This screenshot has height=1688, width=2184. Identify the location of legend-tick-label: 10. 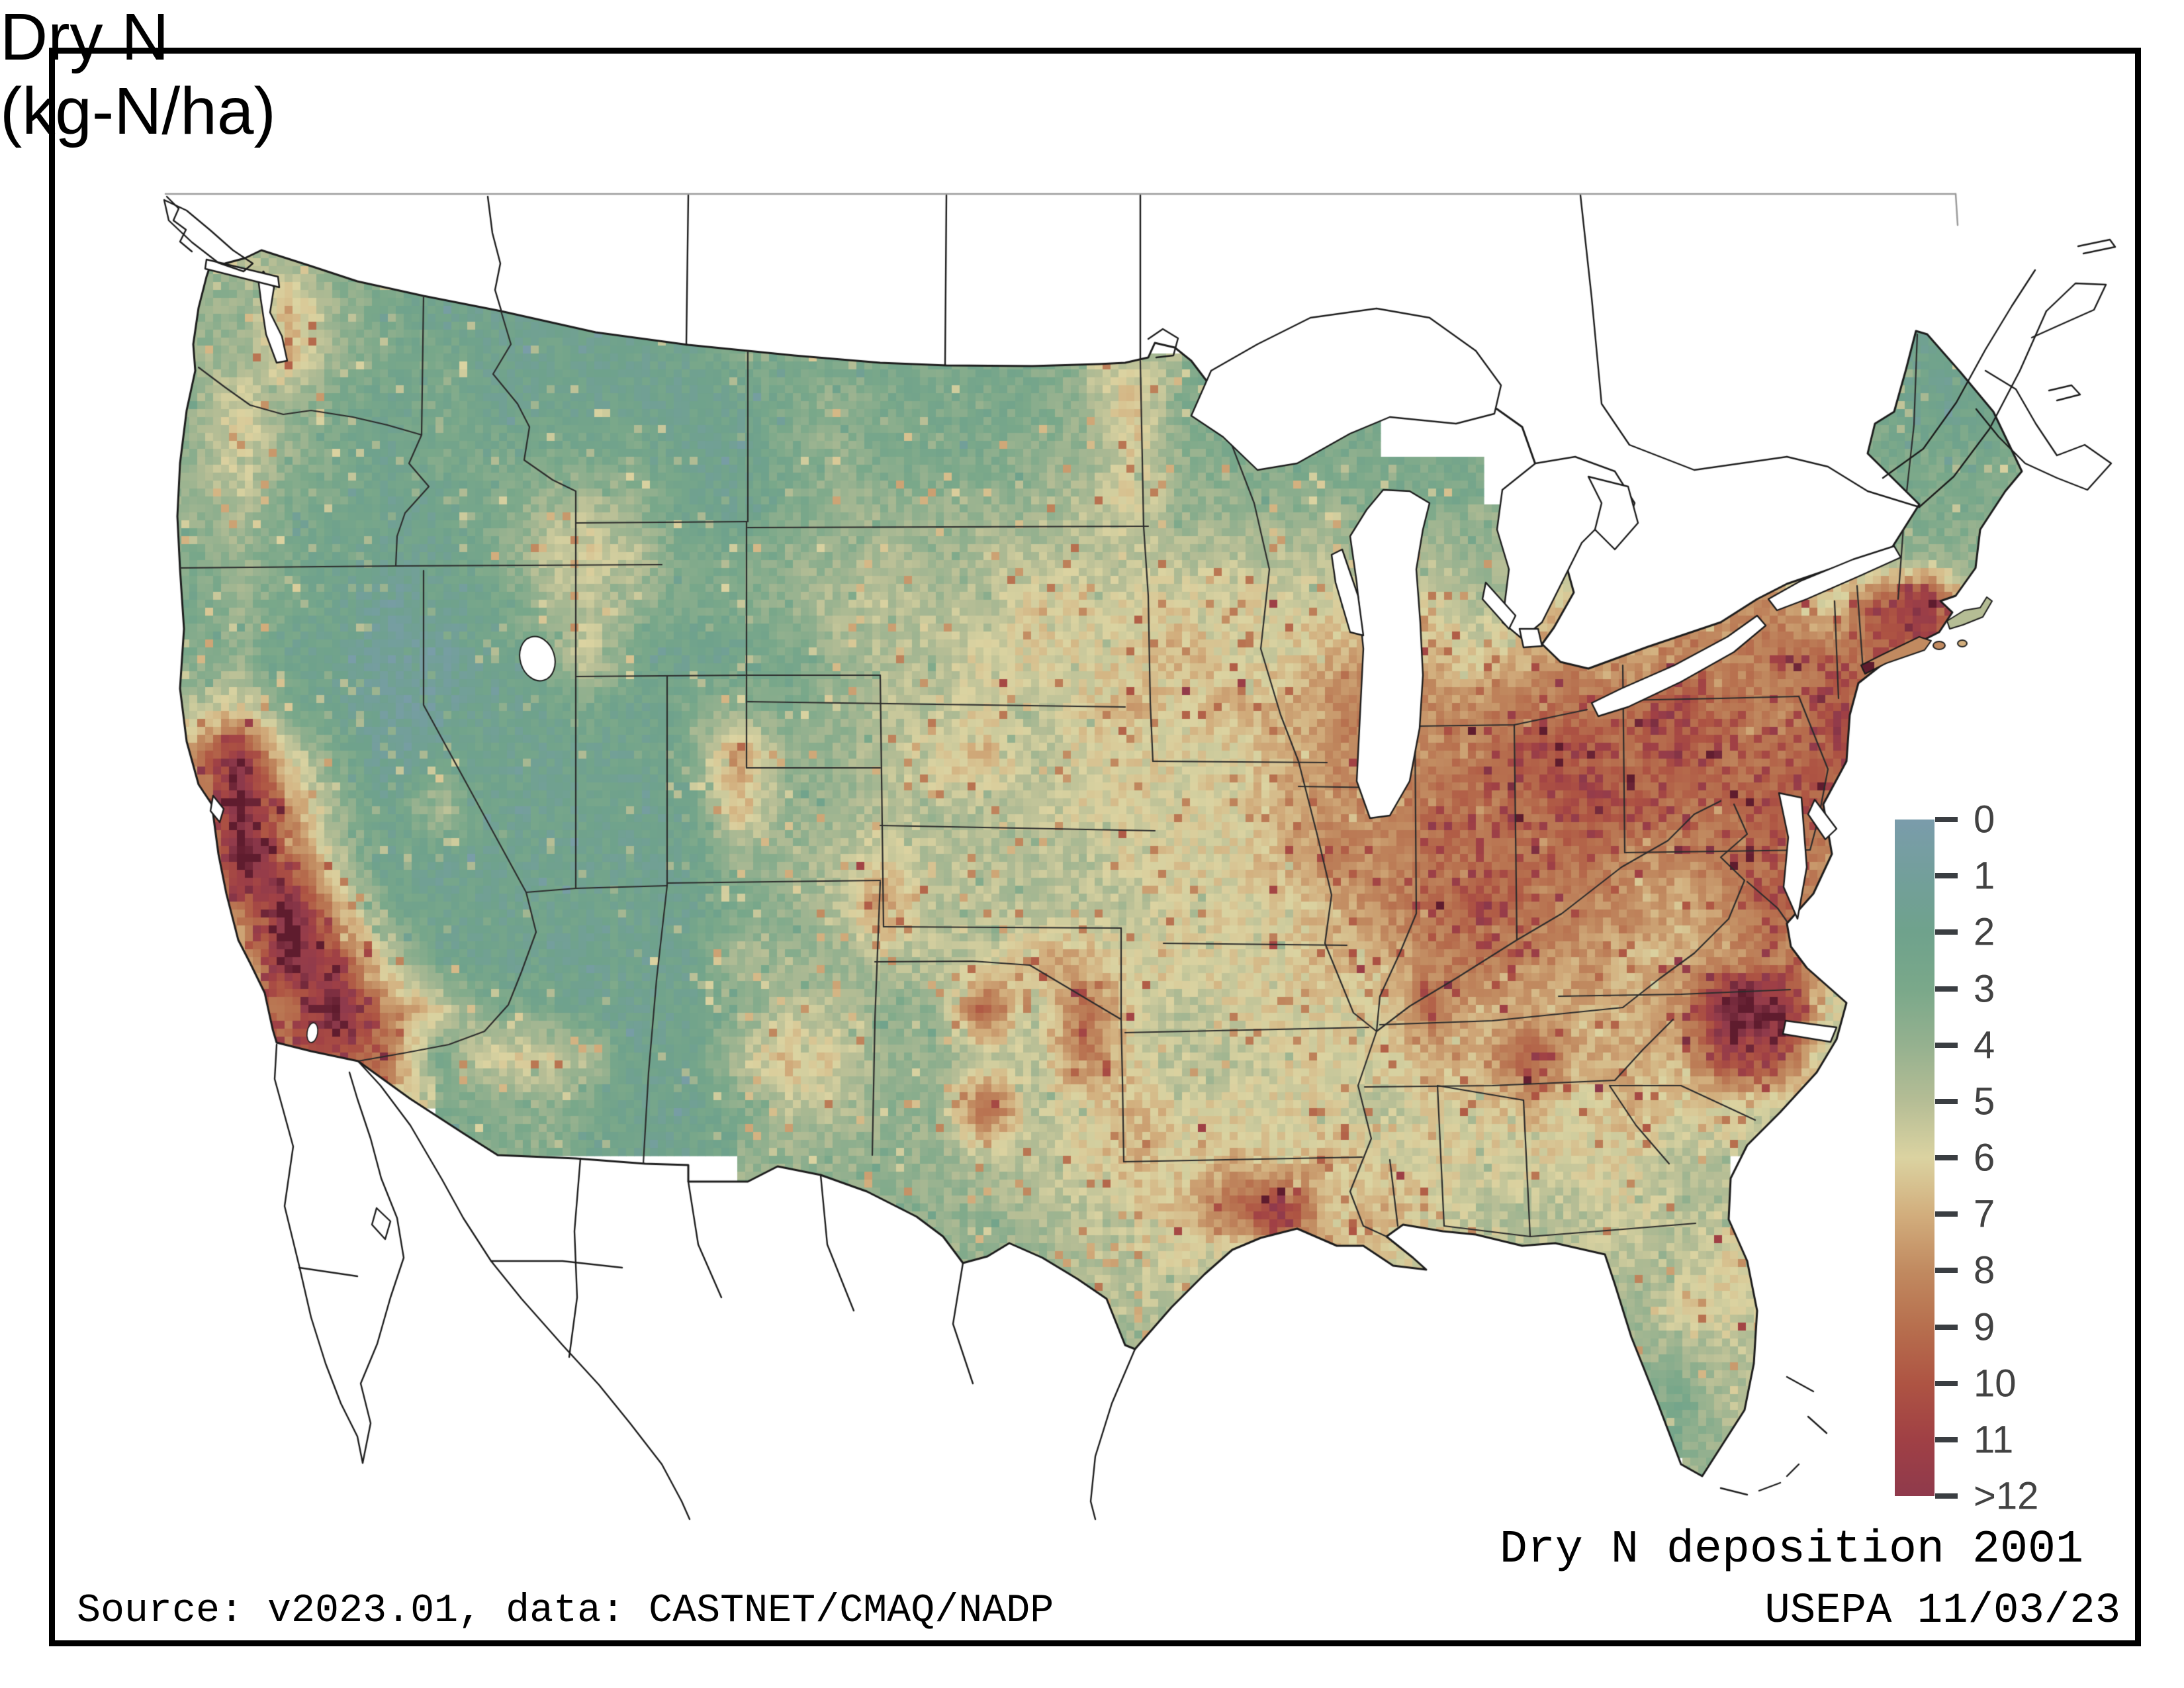
(1996, 1383).